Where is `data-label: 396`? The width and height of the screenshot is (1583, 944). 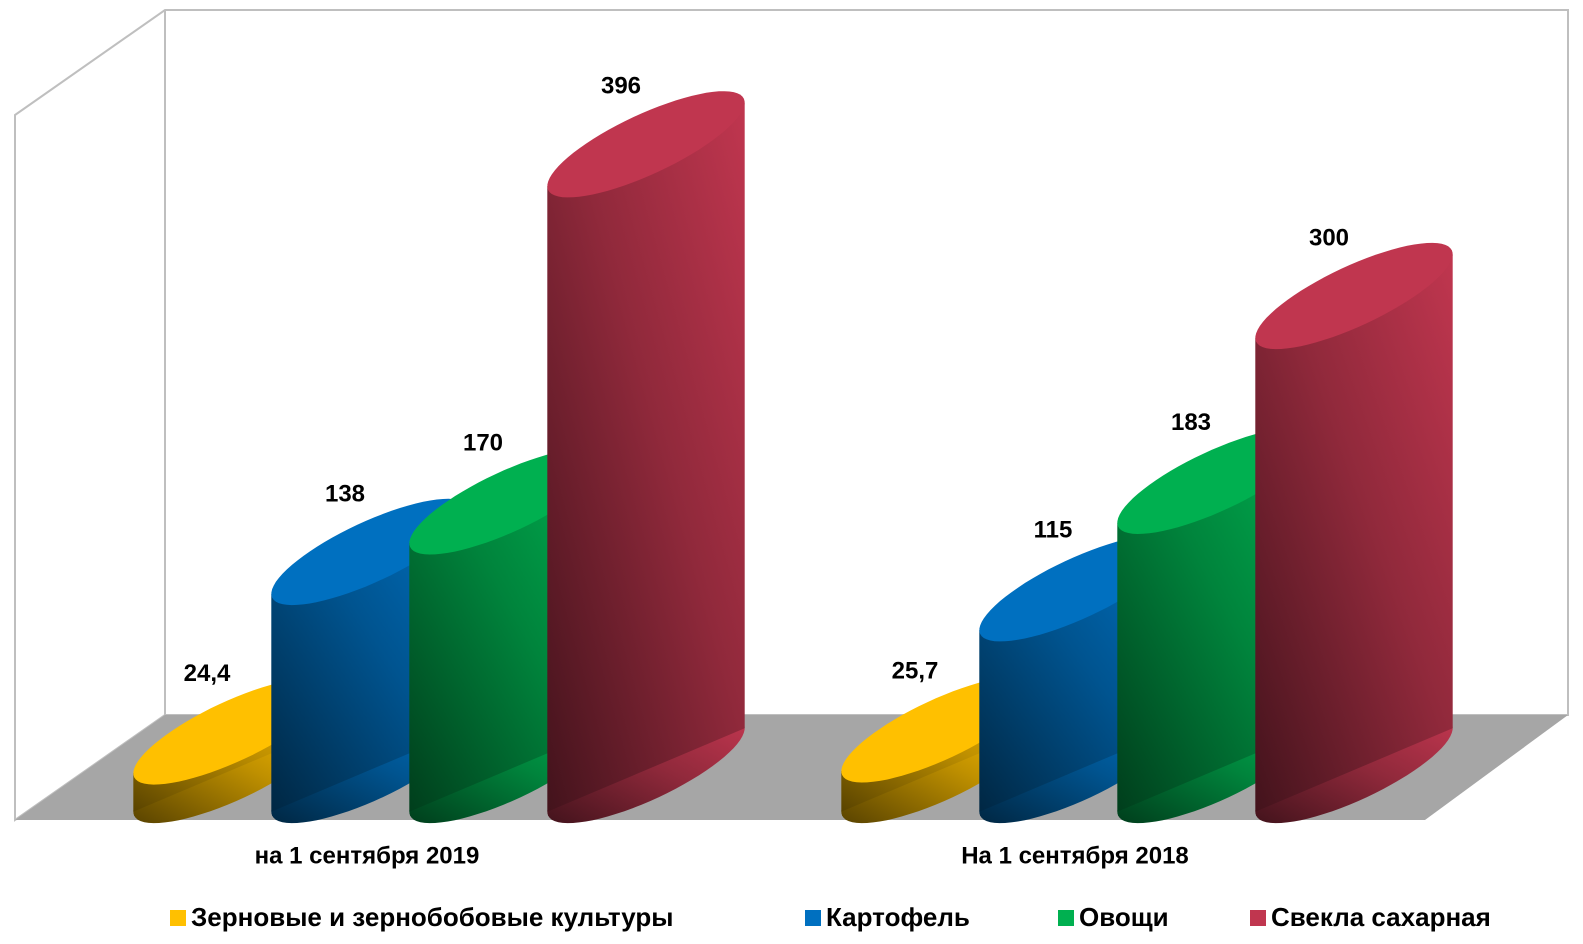 data-label: 396 is located at coordinates (621, 86).